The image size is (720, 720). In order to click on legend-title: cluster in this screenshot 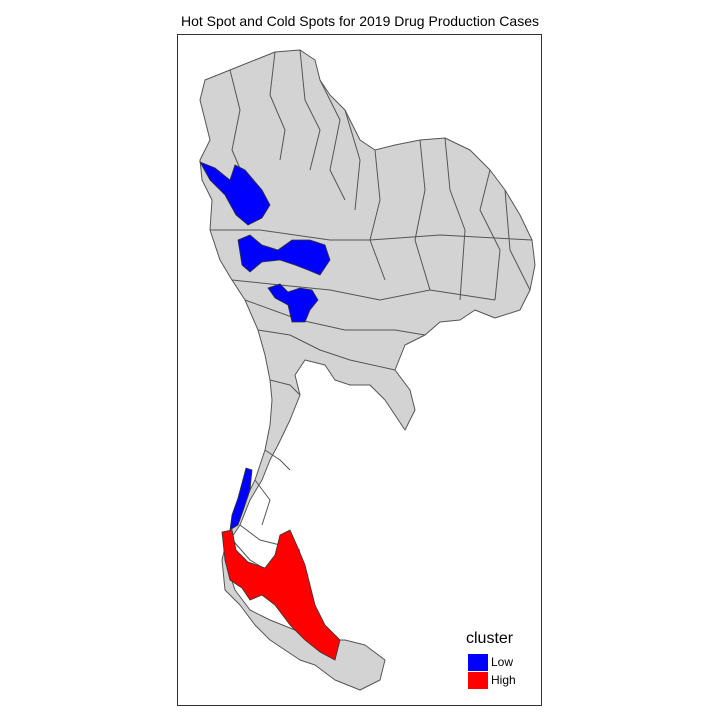, I will do `click(490, 638)`.